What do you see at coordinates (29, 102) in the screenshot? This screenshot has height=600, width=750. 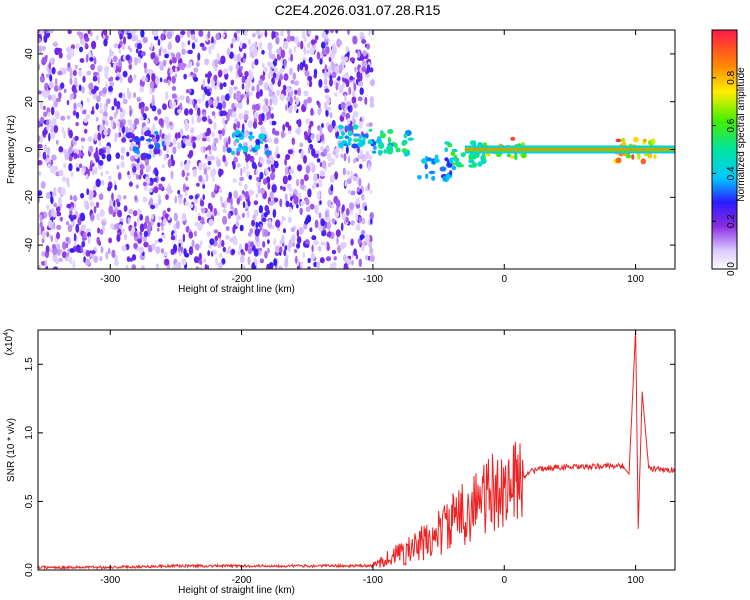 I see `y-tick-label: 20` at bounding box center [29, 102].